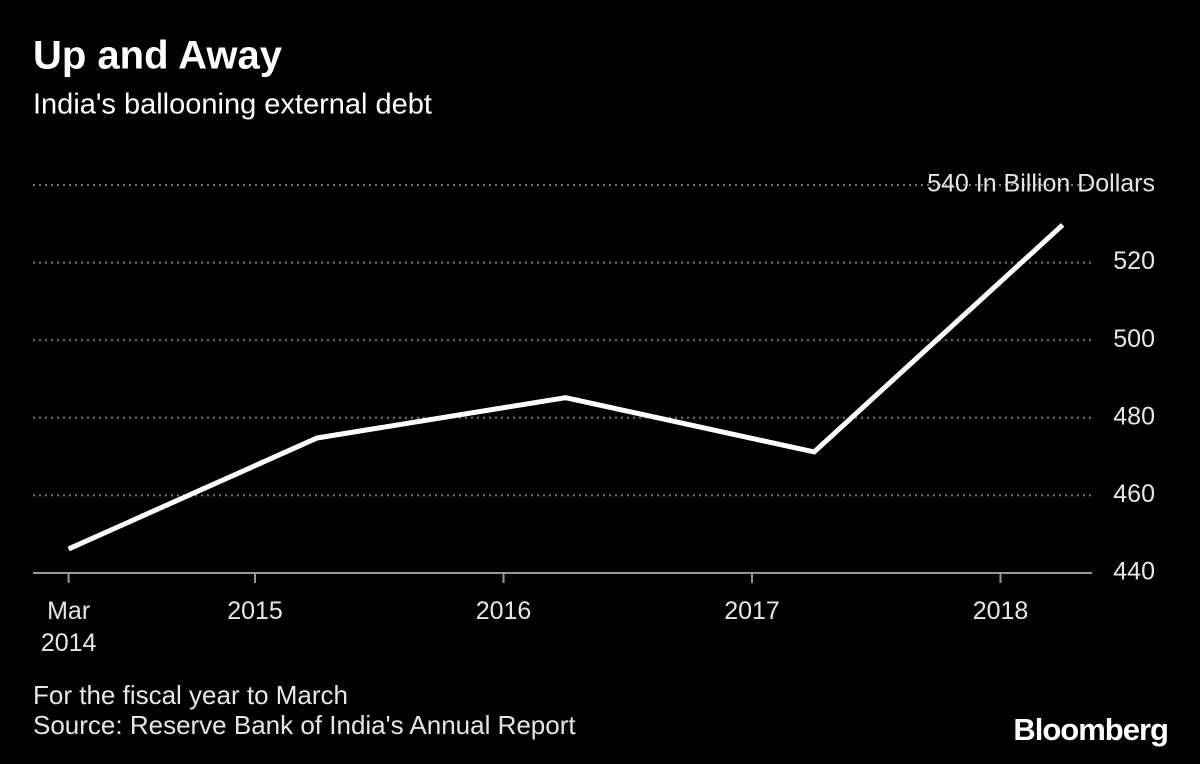  What do you see at coordinates (752, 611) in the screenshot?
I see `x-tick-label: 2017` at bounding box center [752, 611].